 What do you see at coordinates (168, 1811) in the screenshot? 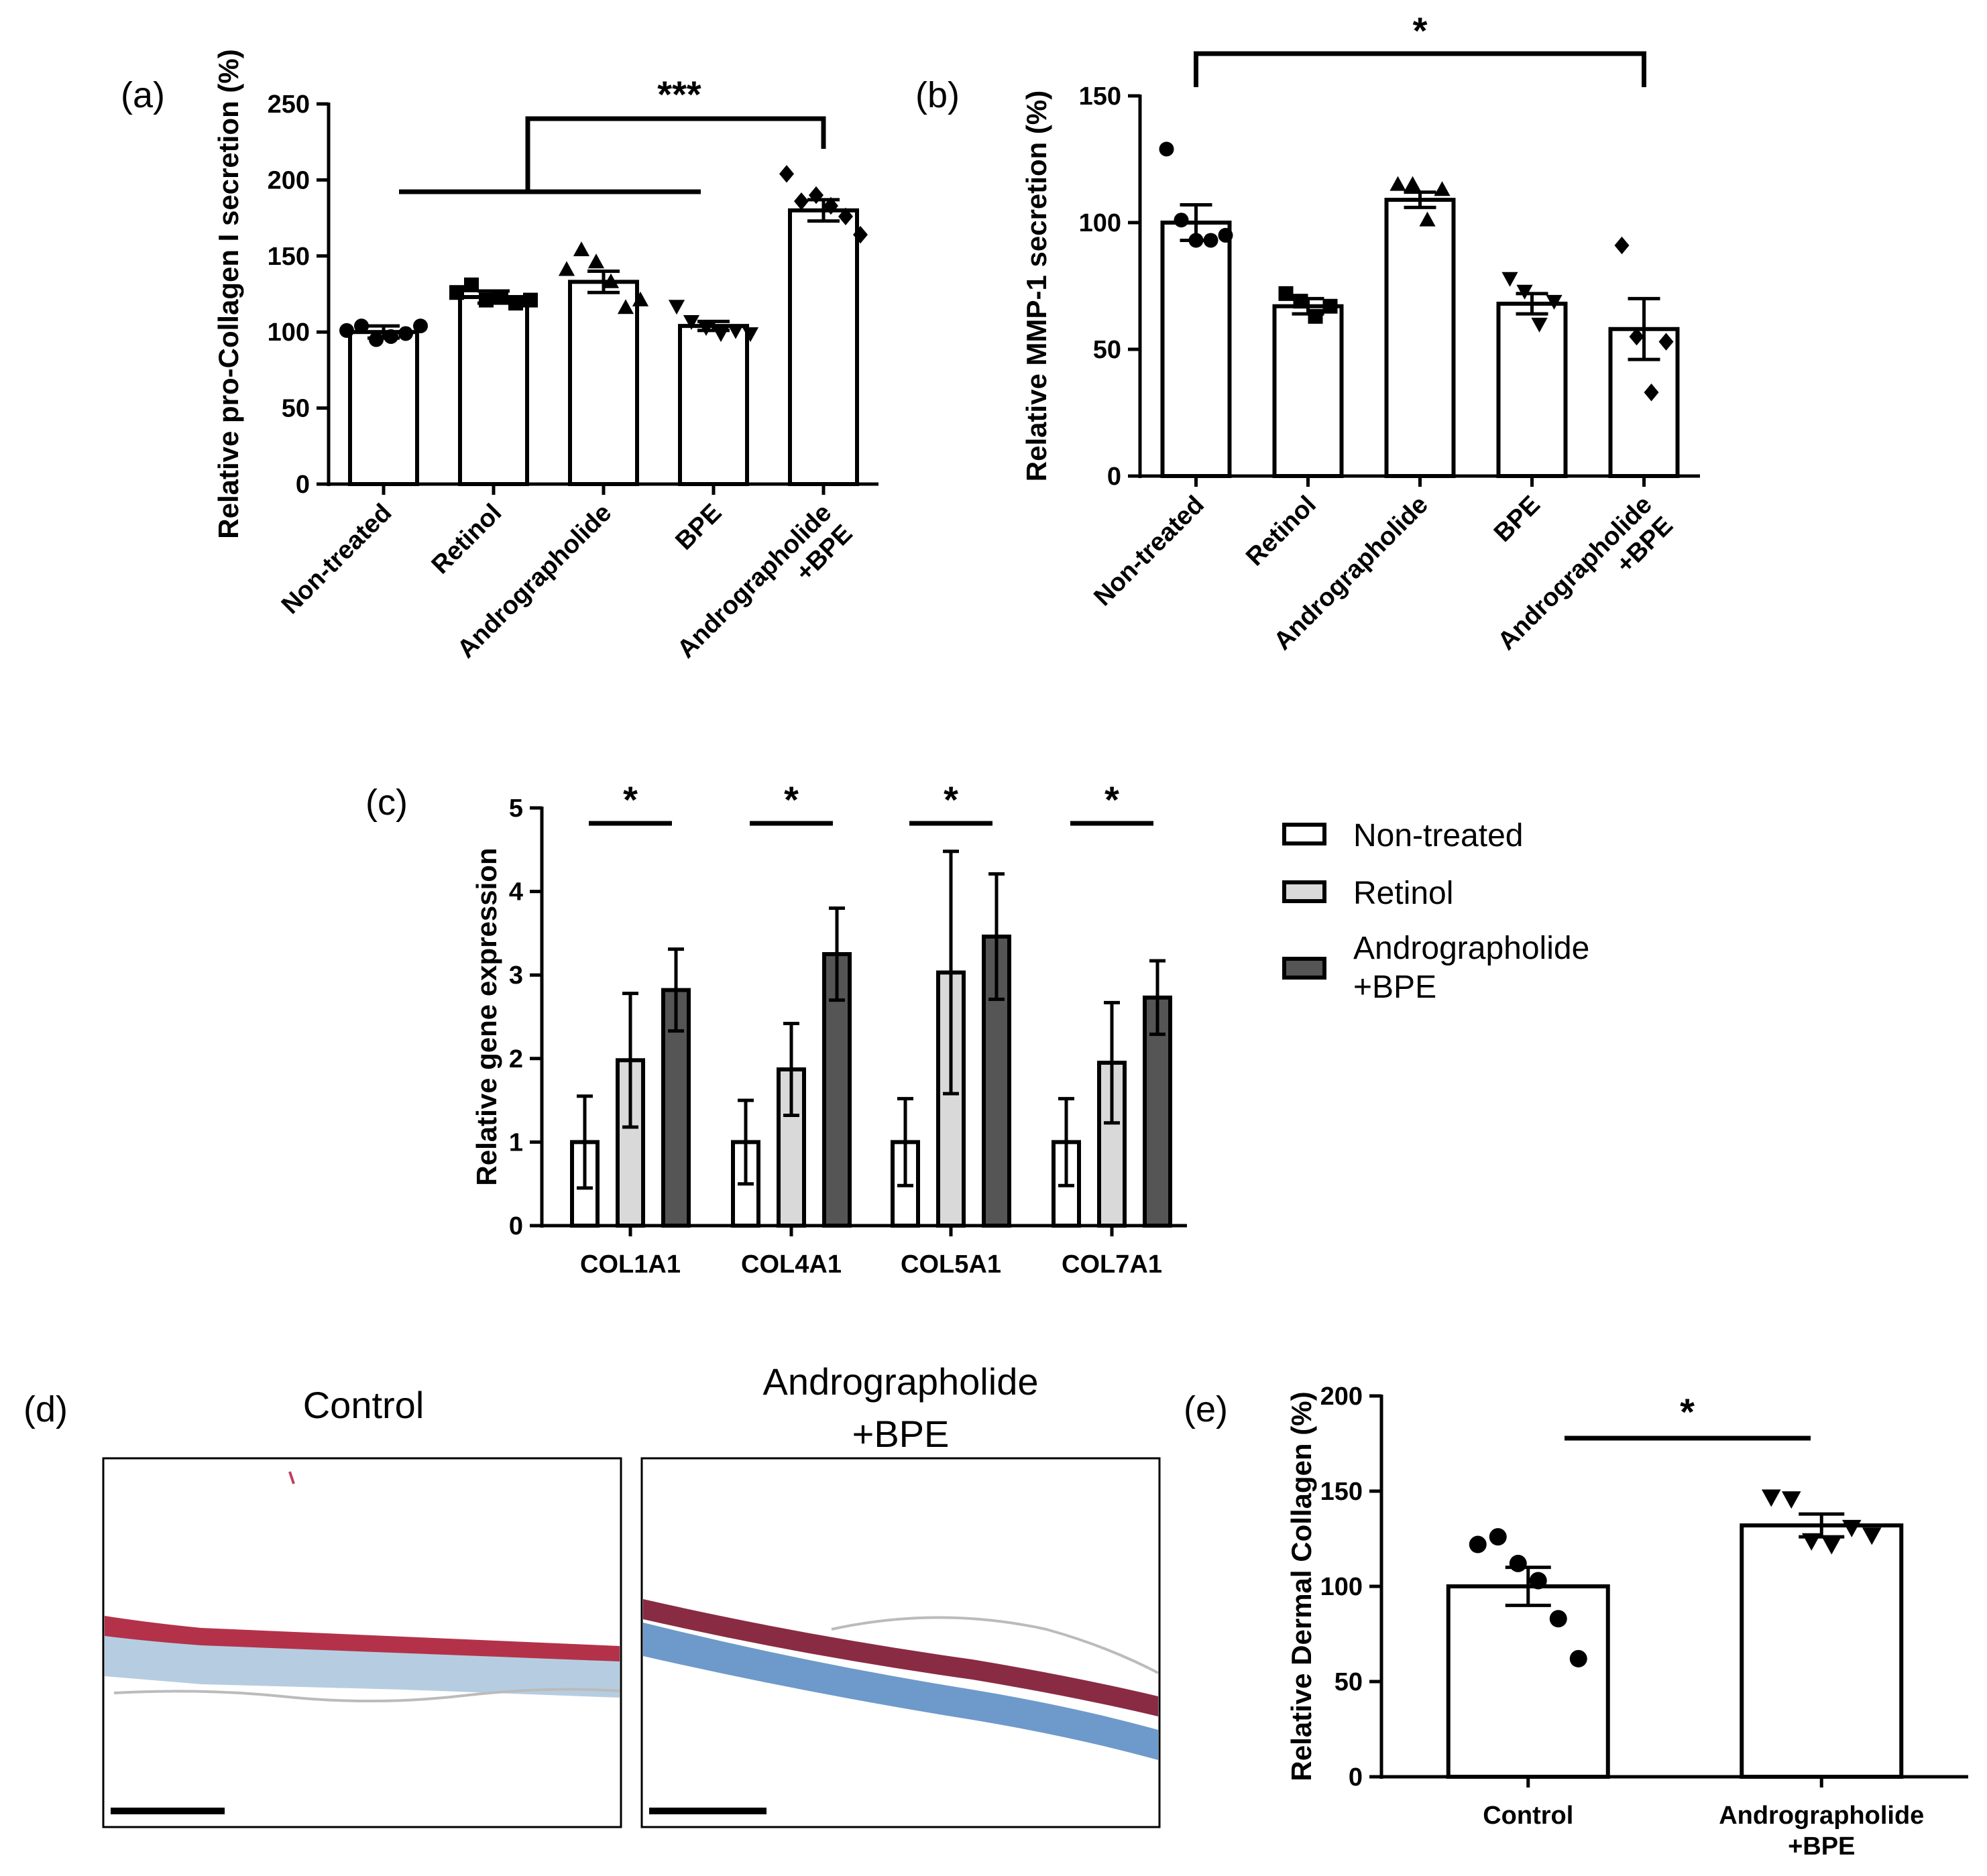
I see `control-scale-bar` at bounding box center [168, 1811].